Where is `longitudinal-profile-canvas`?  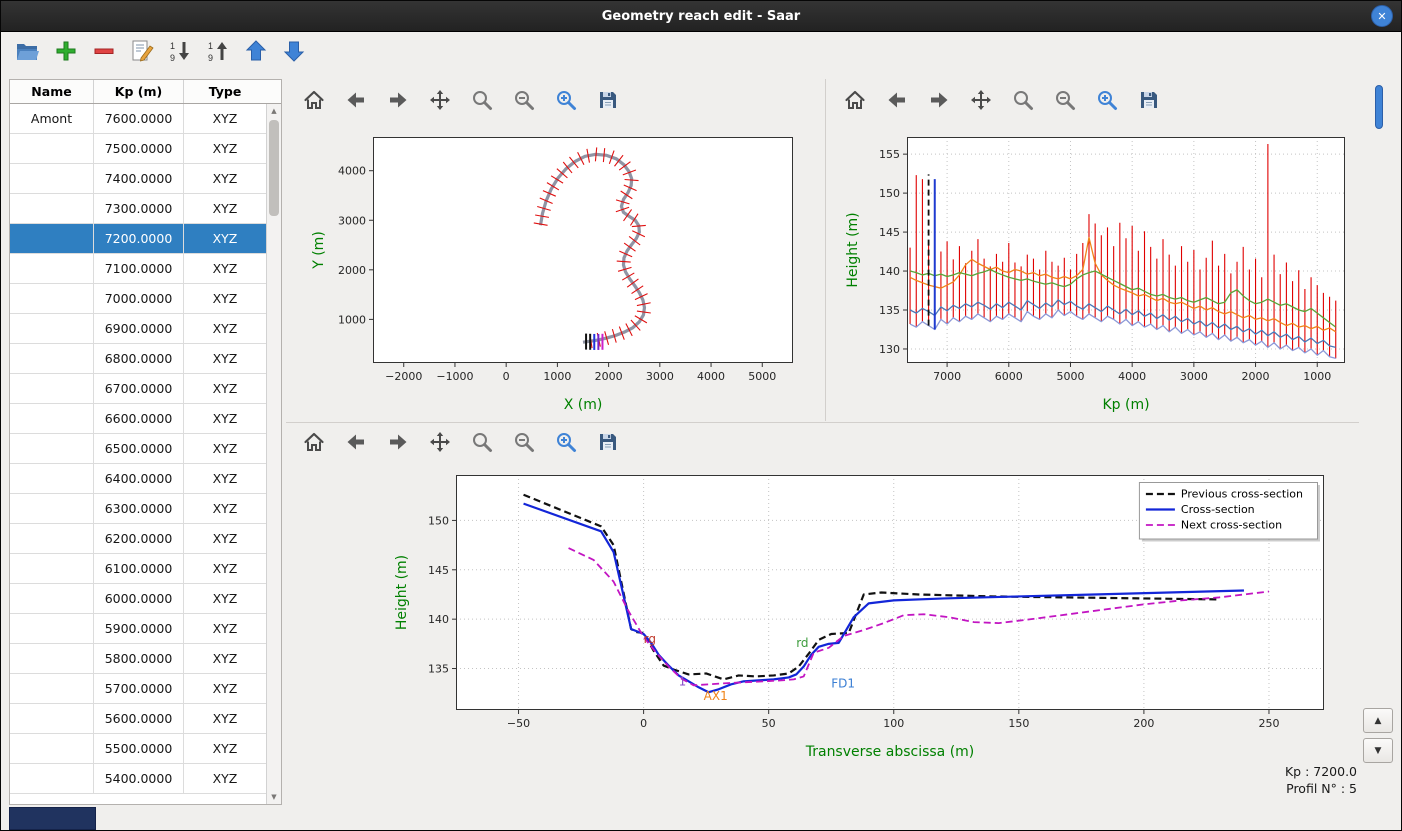 longitudinal-profile-canvas is located at coordinates (1093, 269).